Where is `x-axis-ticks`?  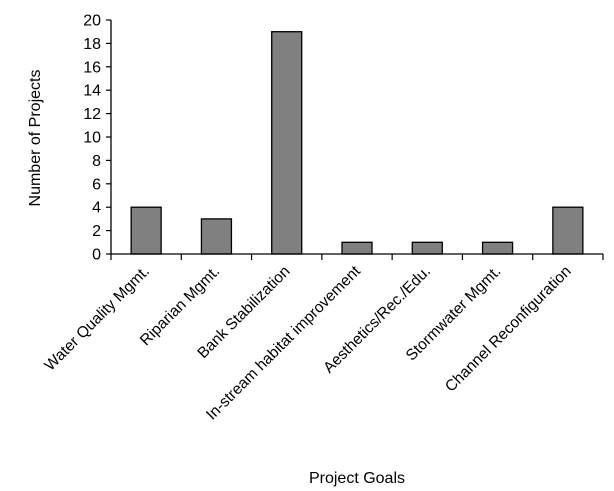
x-axis-ticks is located at coordinates (357, 257).